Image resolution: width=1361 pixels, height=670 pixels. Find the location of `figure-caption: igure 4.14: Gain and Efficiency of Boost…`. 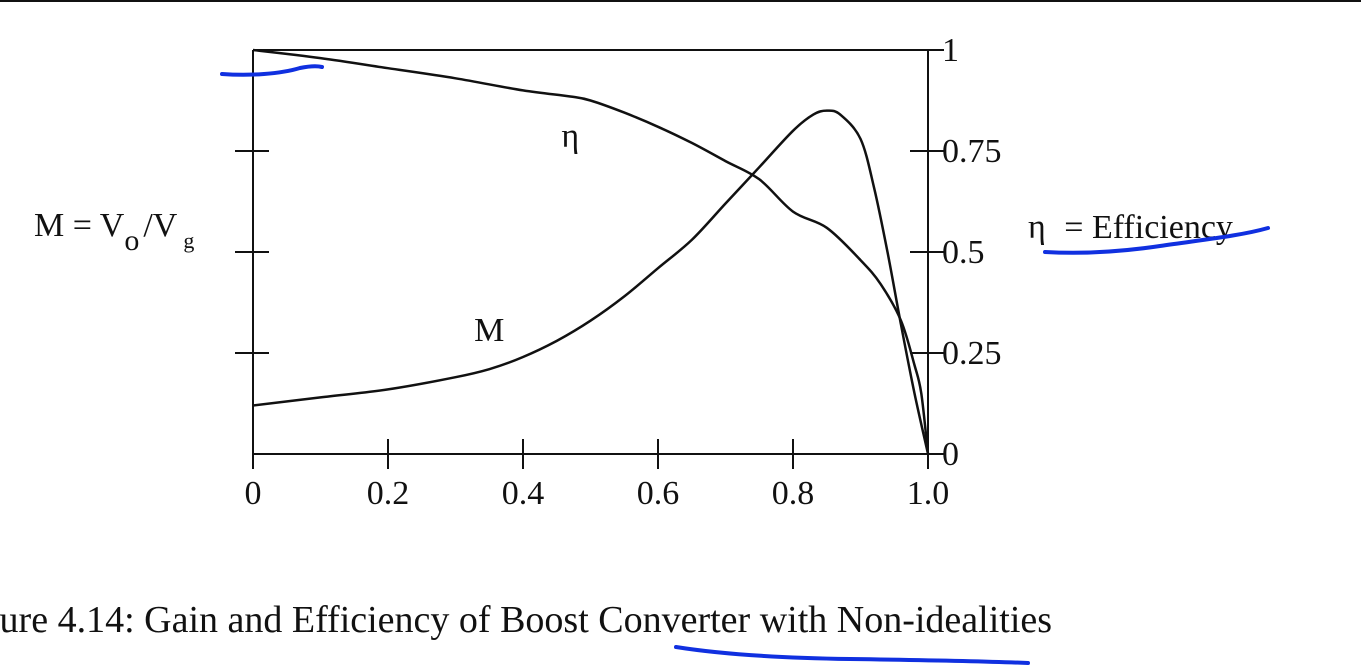

figure-caption: igure 4.14: Gain and Efficiency of Boost… is located at coordinates (526, 620).